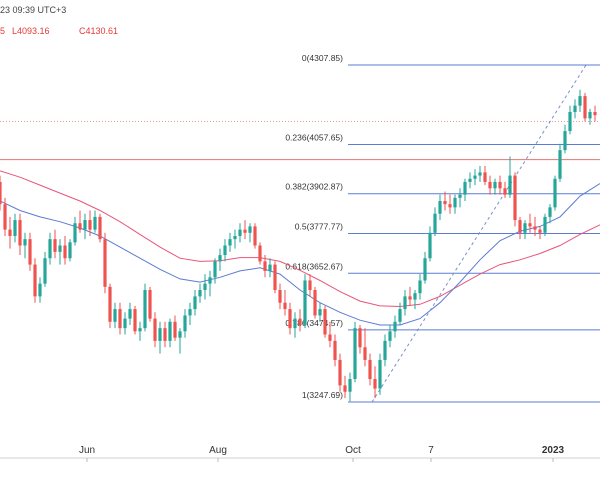 The height and width of the screenshot is (492, 600). What do you see at coordinates (553, 450) in the screenshot?
I see `x-tick-label-4: 2023` at bounding box center [553, 450].